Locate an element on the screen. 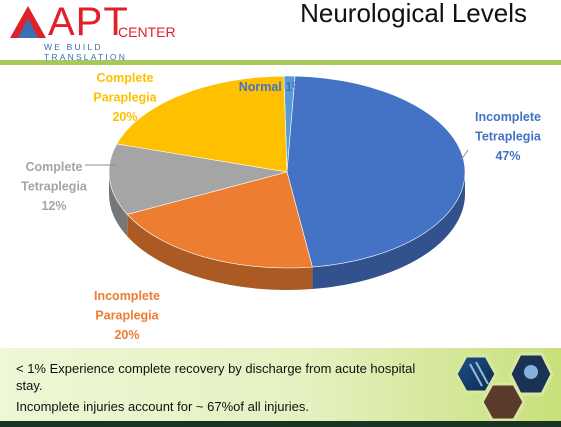  pie-label-1: Incomplete Tetraplegia 47% is located at coordinates (508, 136).